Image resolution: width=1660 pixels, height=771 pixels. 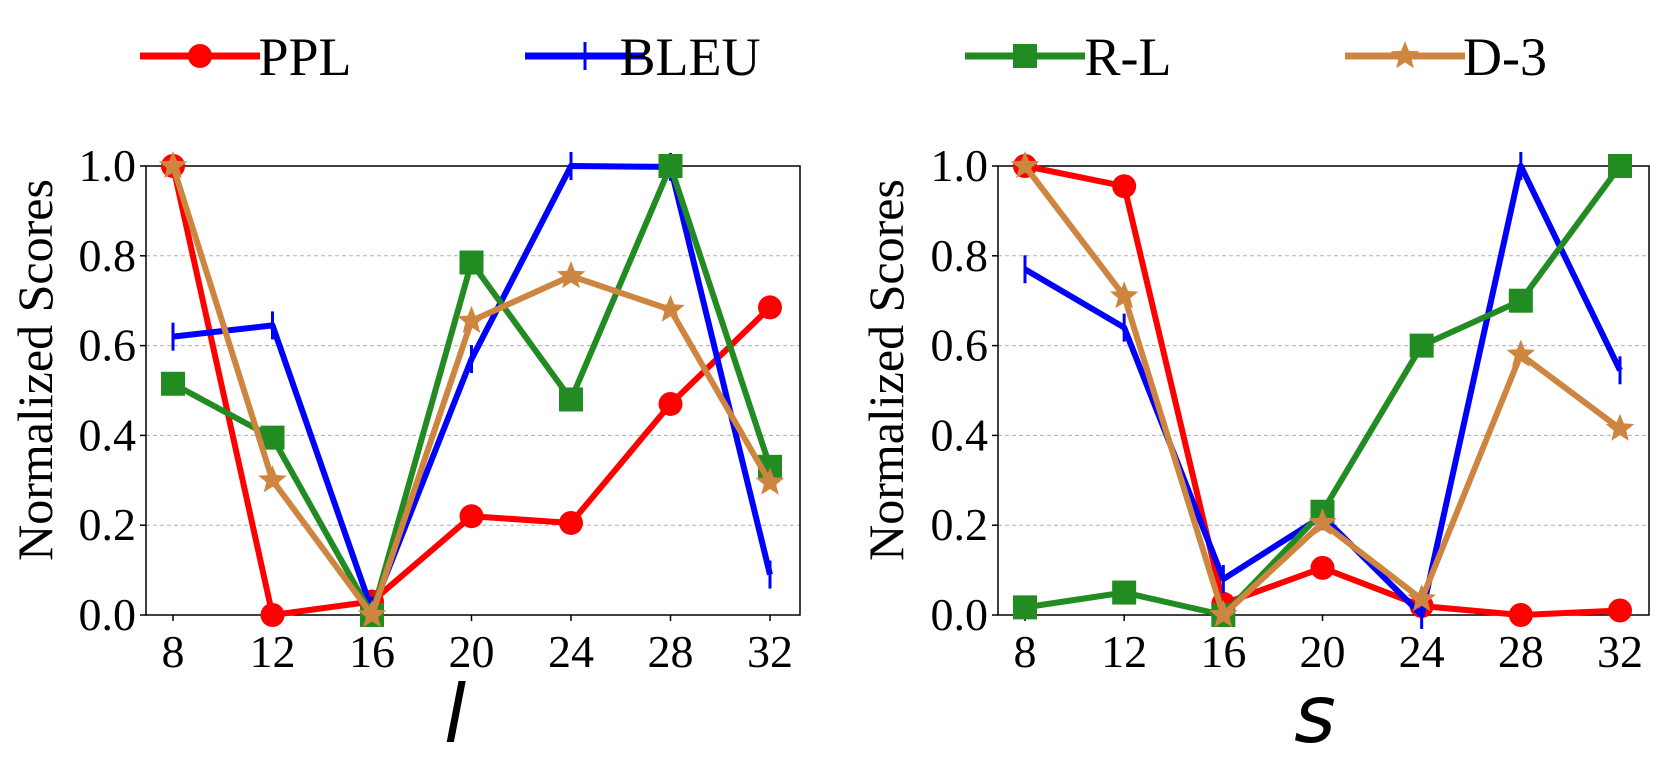 I want to click on legend-entry-r-l: R-L, so click(x=1068, y=57).